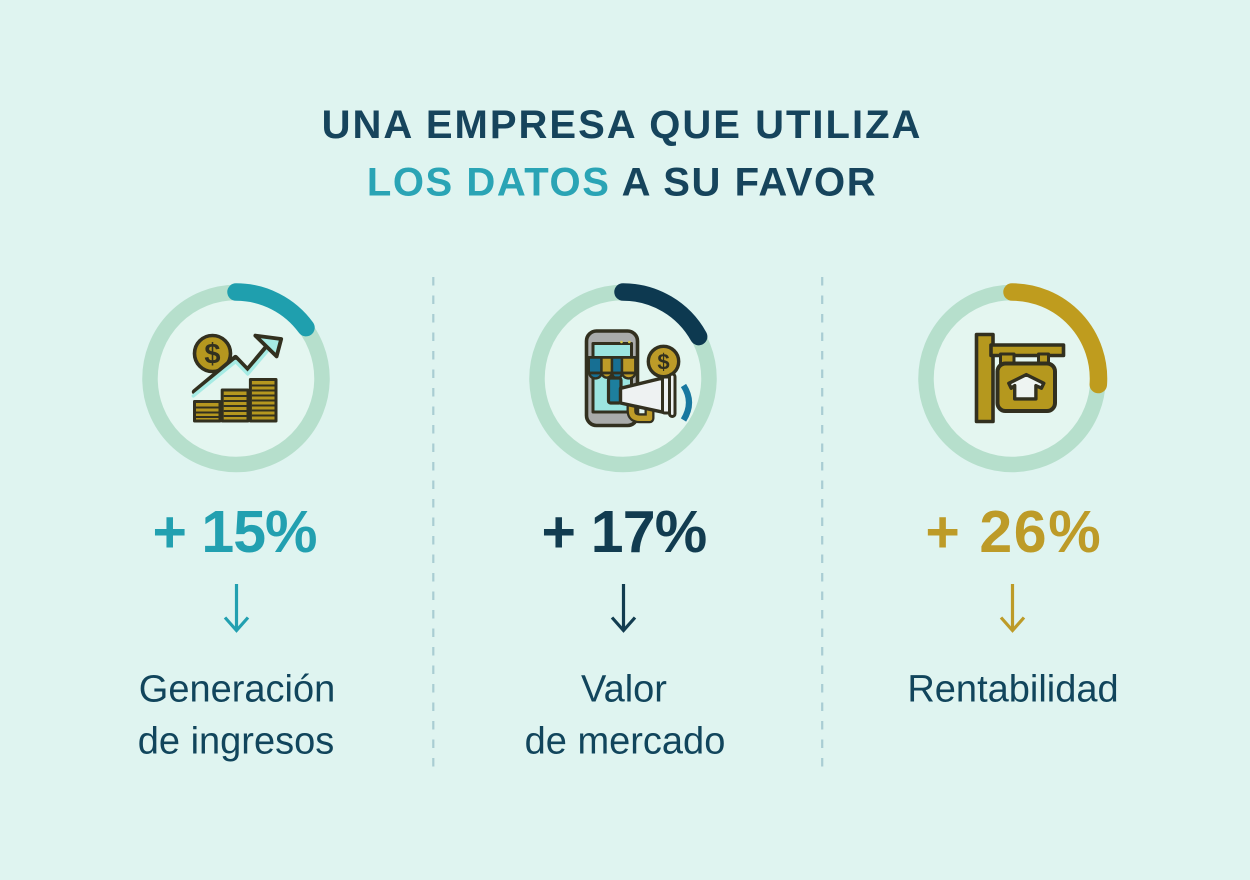  I want to click on svg-text: Rentabilidad, so click(1012, 689).